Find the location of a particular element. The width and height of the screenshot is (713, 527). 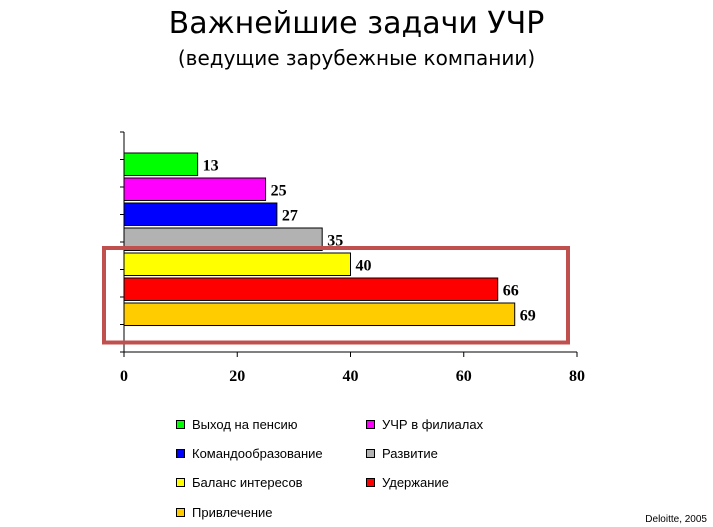

chart-title: Важнейшие задачи УЧР is located at coordinates (356, 23).